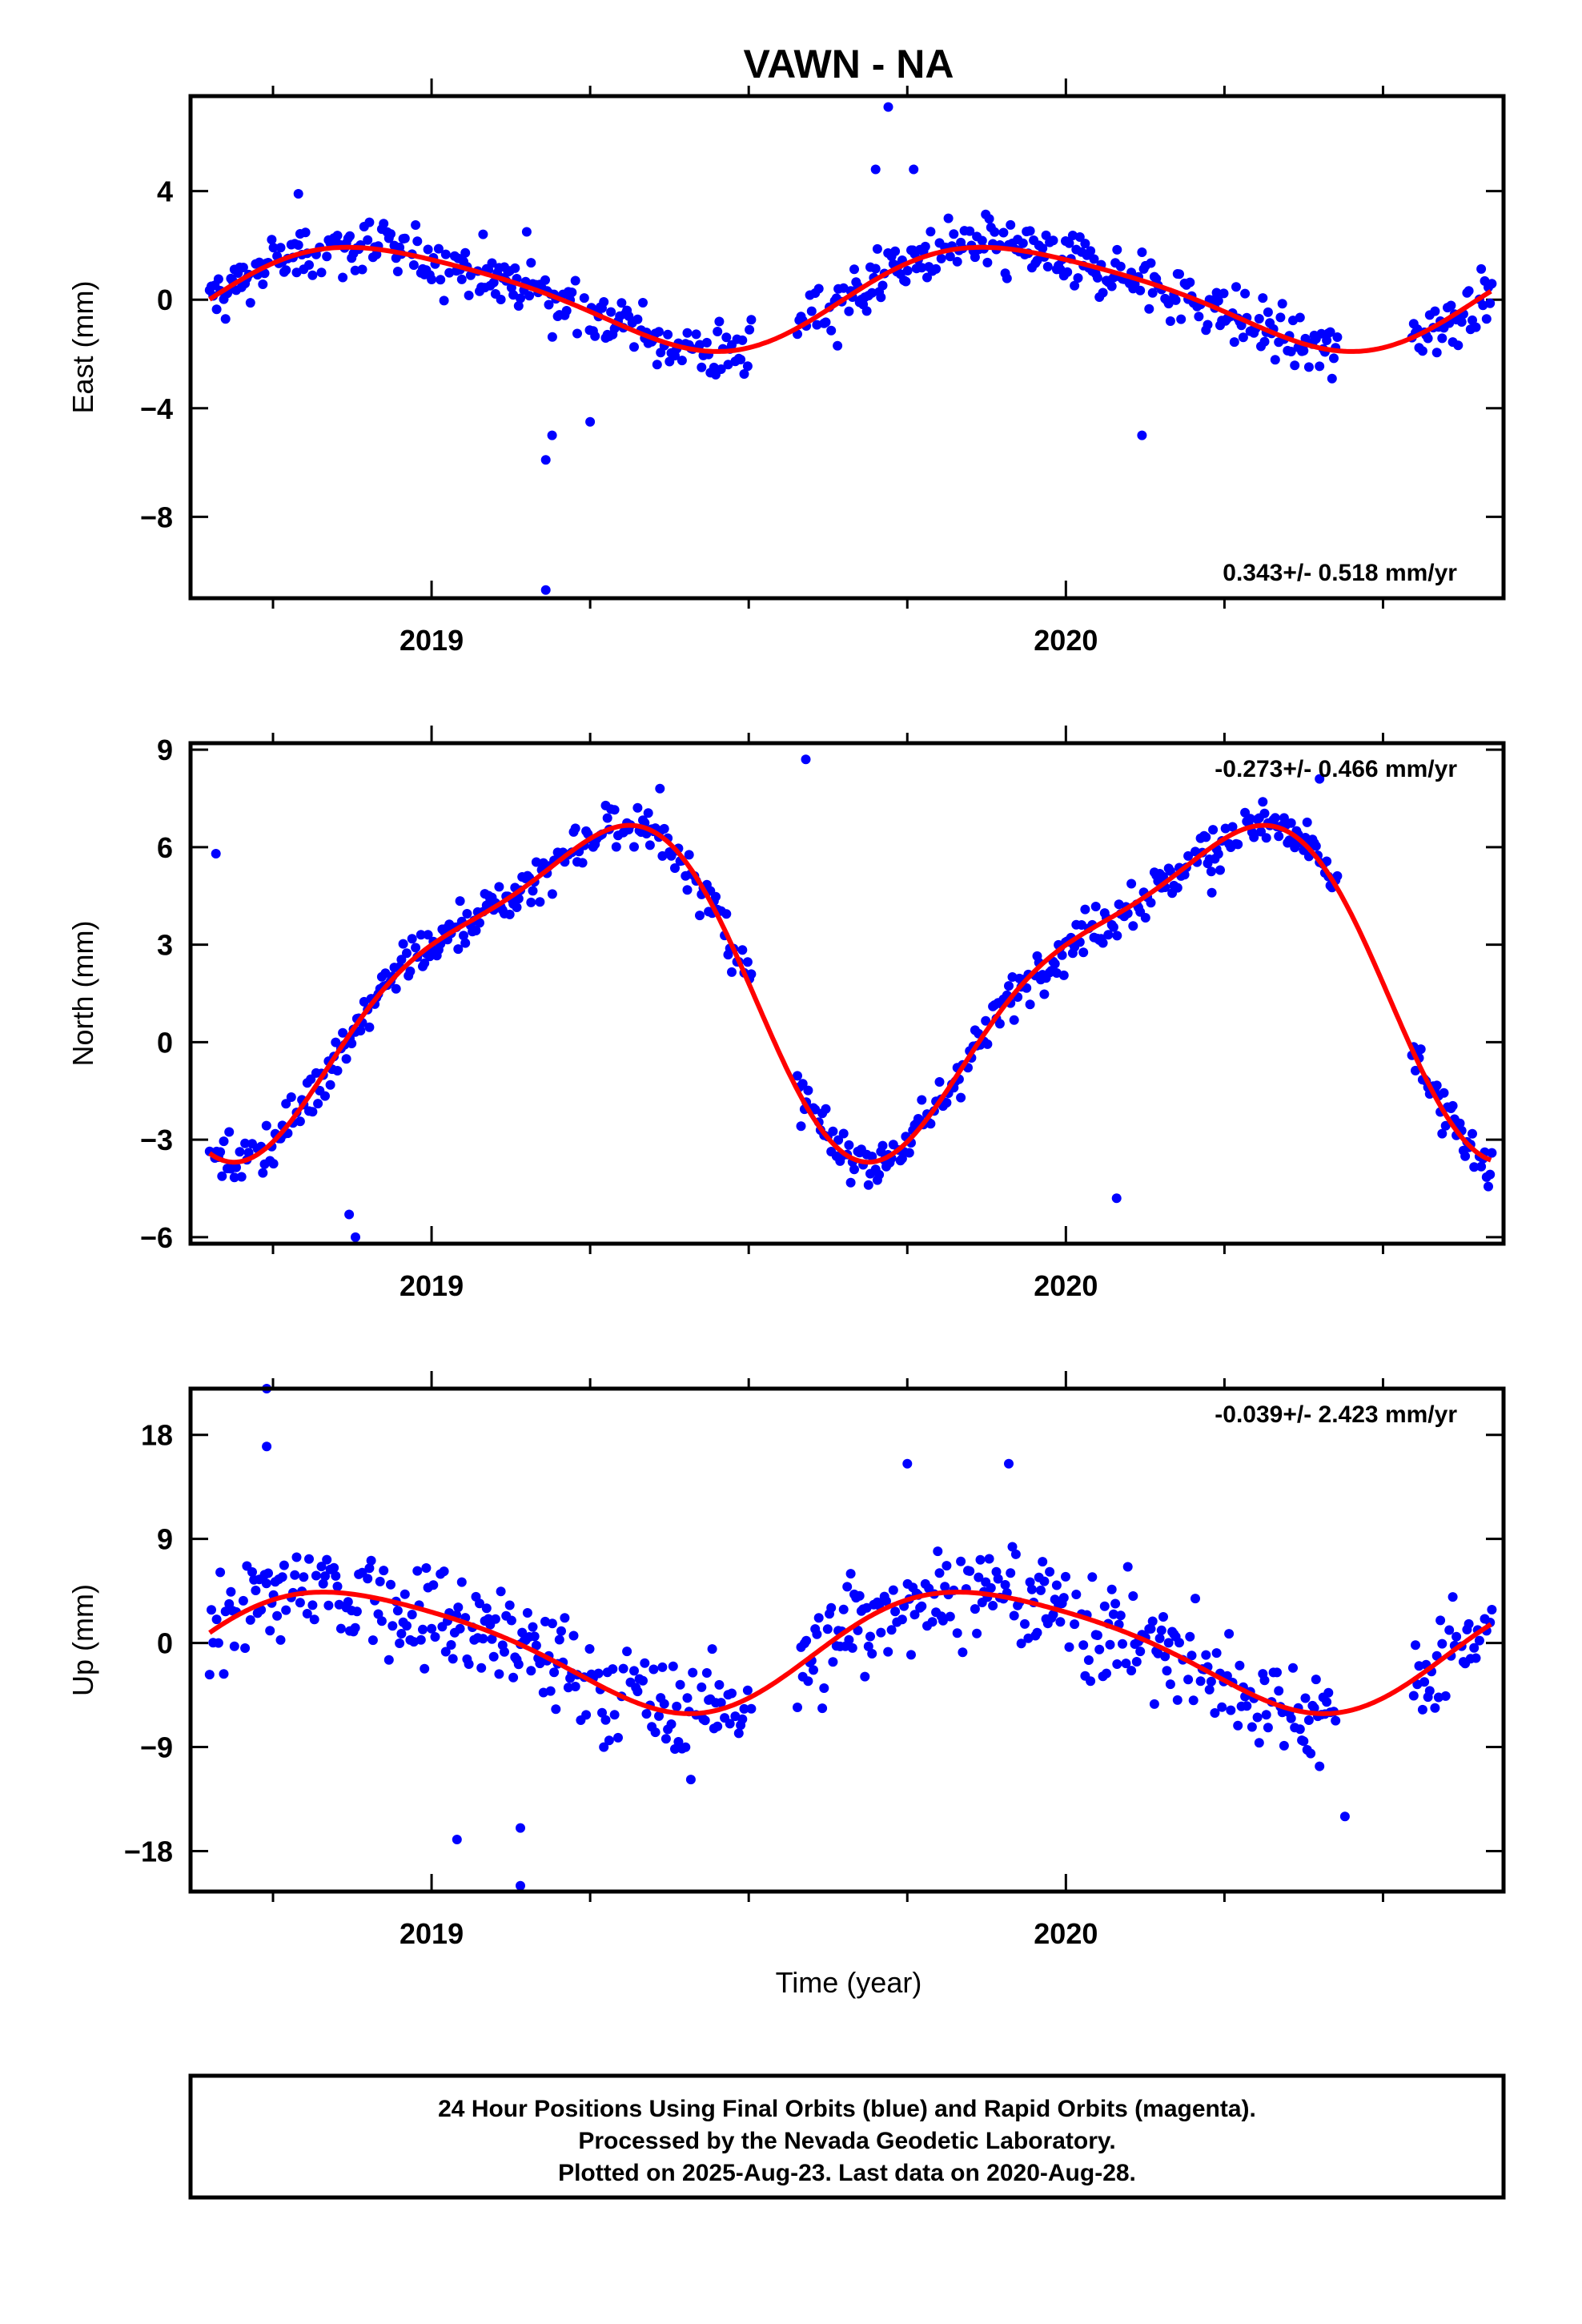  Describe the element at coordinates (1336, 1414) in the screenshot. I see `rate-annotation: -0.039+/- 2.423 mm/yr` at that location.